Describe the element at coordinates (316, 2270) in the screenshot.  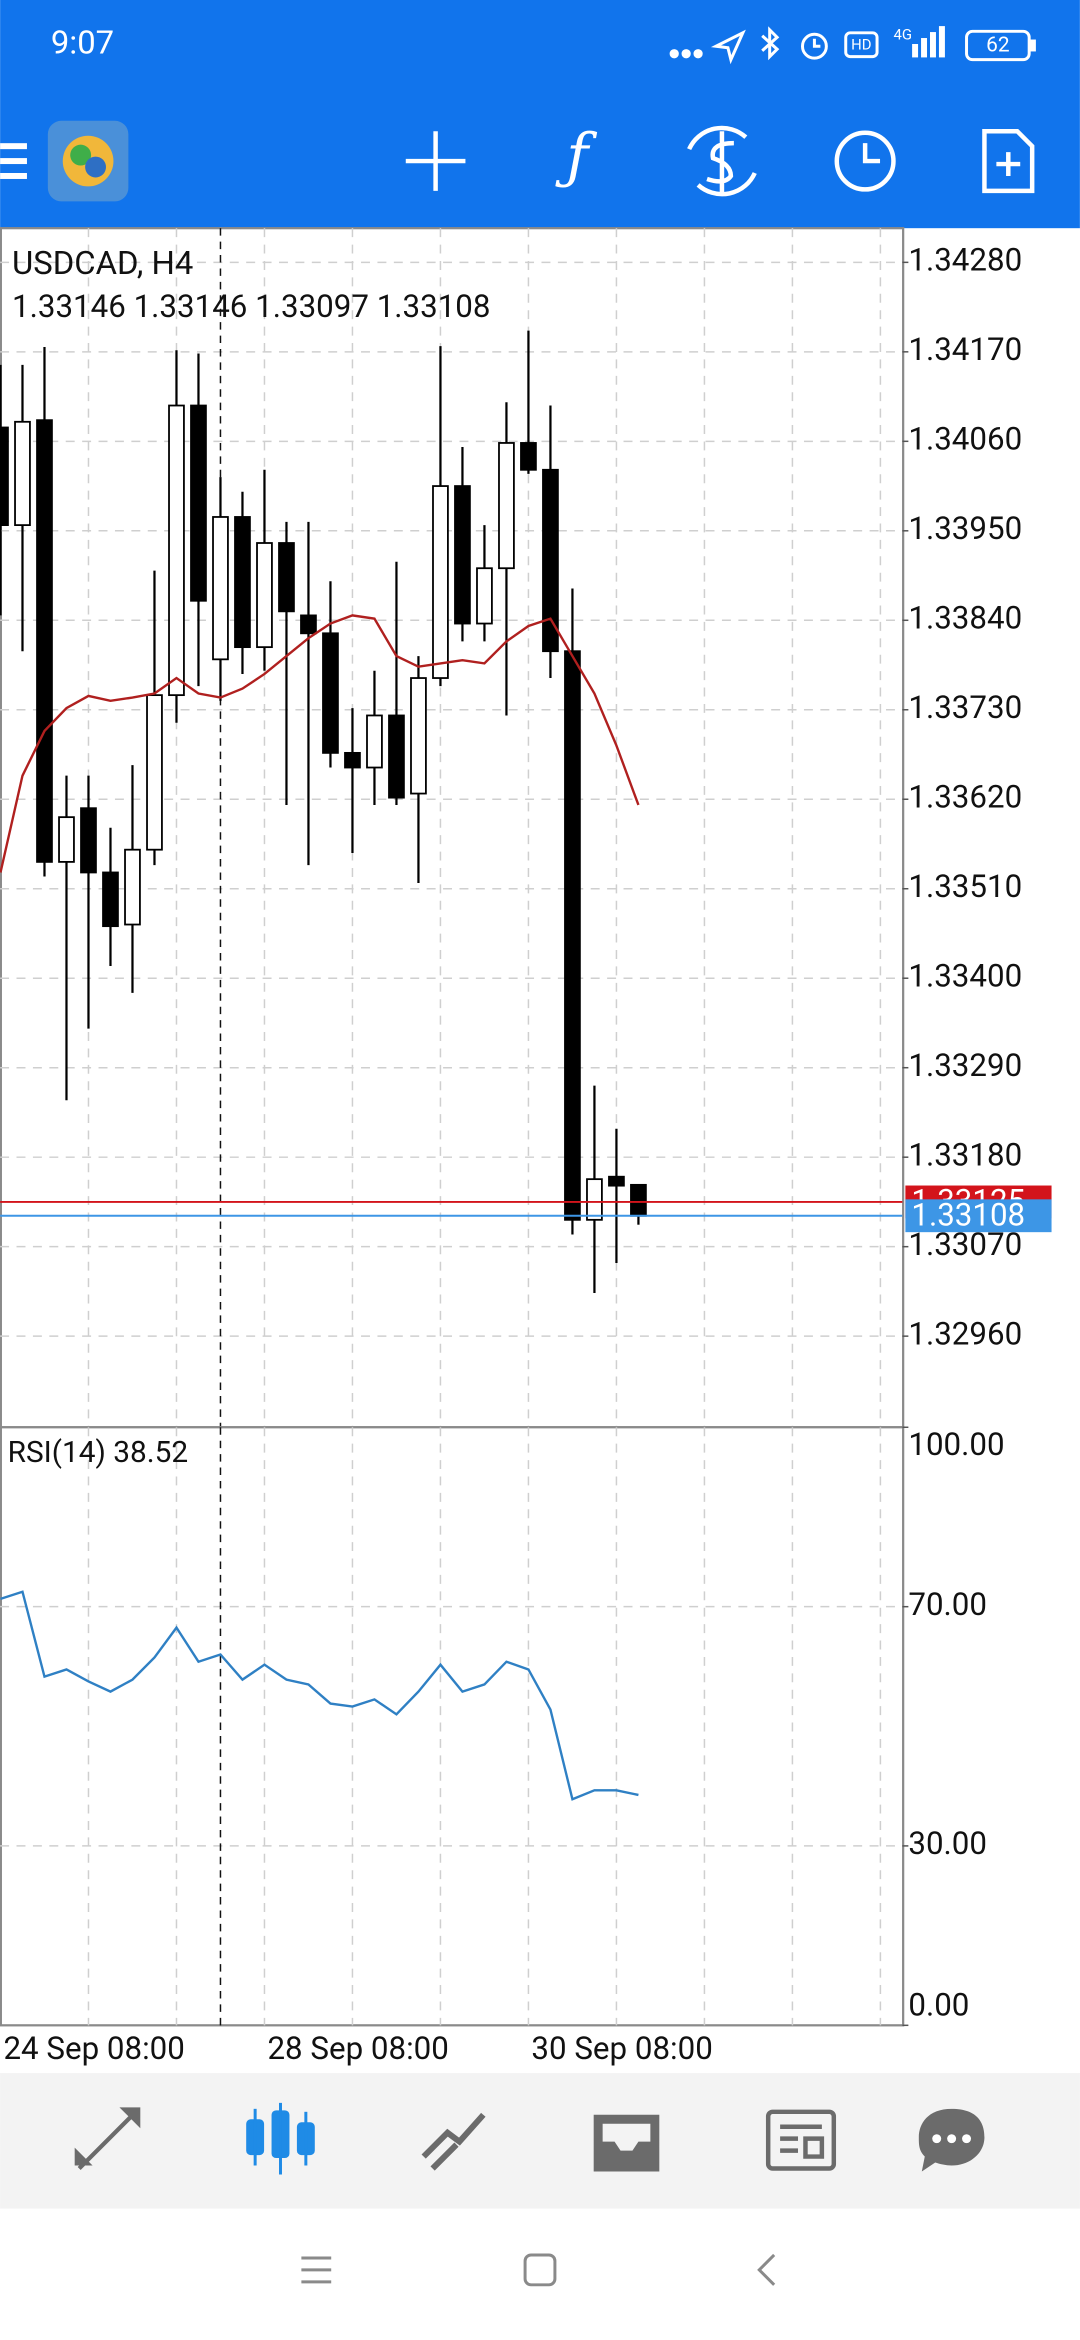
I see `system-menu-button` at that location.